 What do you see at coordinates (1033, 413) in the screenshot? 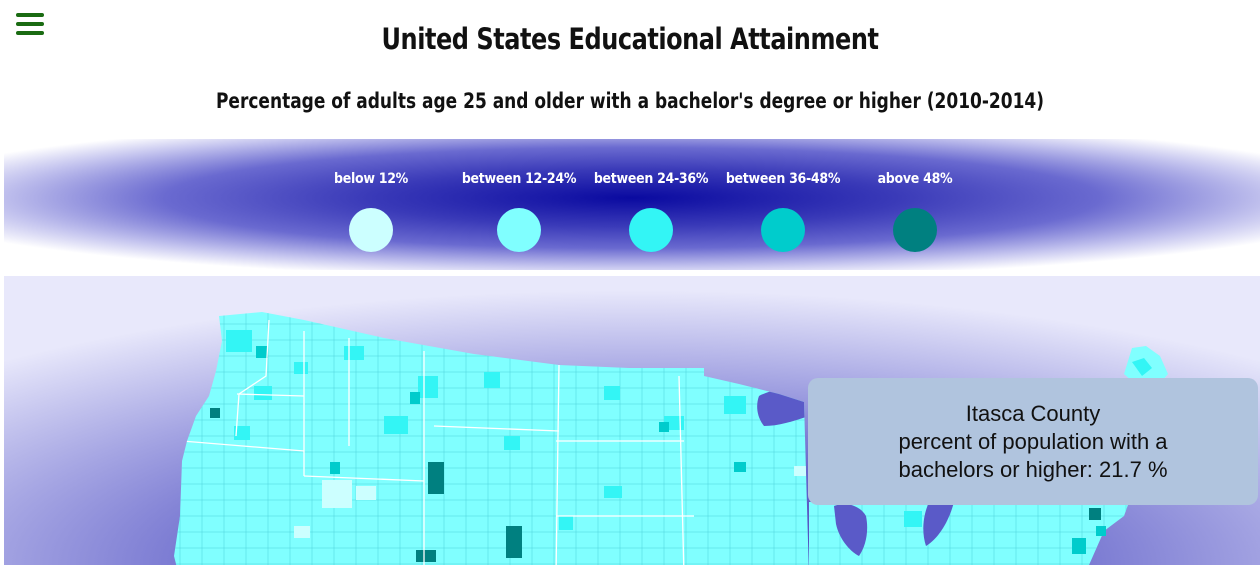
I see `tooltip-county: Itasca County` at bounding box center [1033, 413].